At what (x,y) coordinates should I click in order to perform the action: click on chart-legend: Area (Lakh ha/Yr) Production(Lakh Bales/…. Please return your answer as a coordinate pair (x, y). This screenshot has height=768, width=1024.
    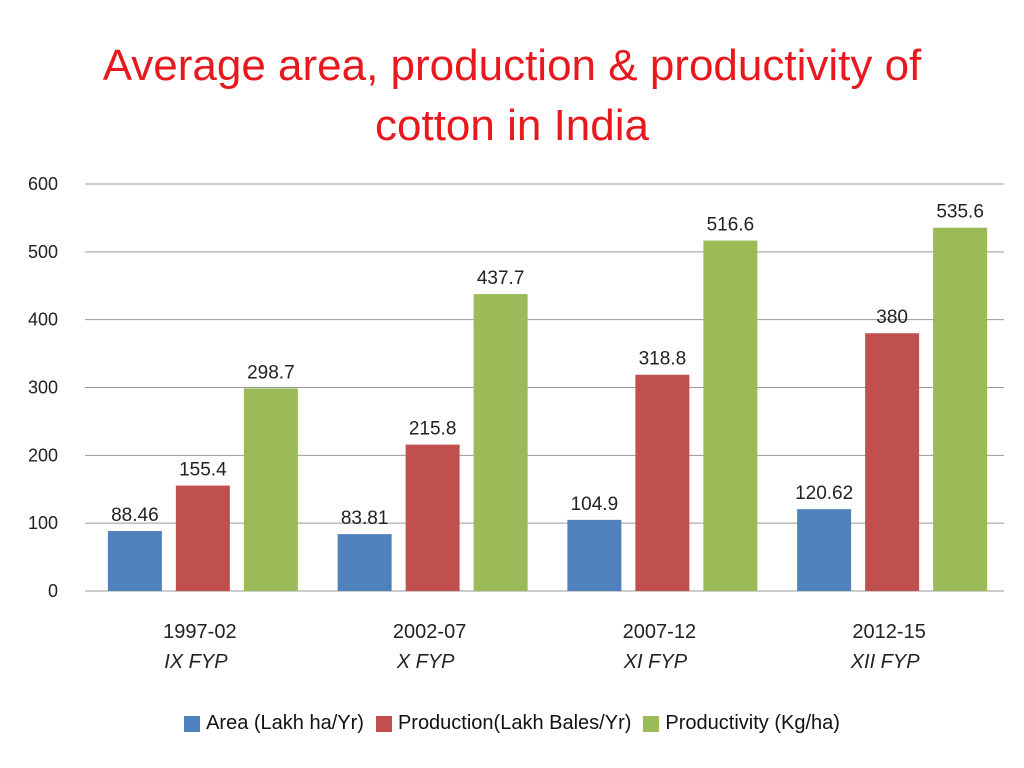
    Looking at the image, I should click on (512, 723).